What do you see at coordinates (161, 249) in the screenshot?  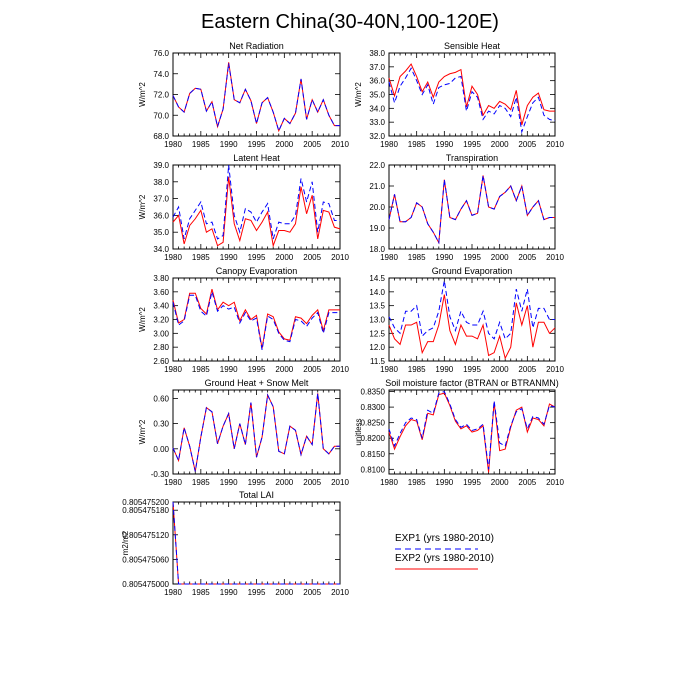 I see `y-tick-label: 34.0` at bounding box center [161, 249].